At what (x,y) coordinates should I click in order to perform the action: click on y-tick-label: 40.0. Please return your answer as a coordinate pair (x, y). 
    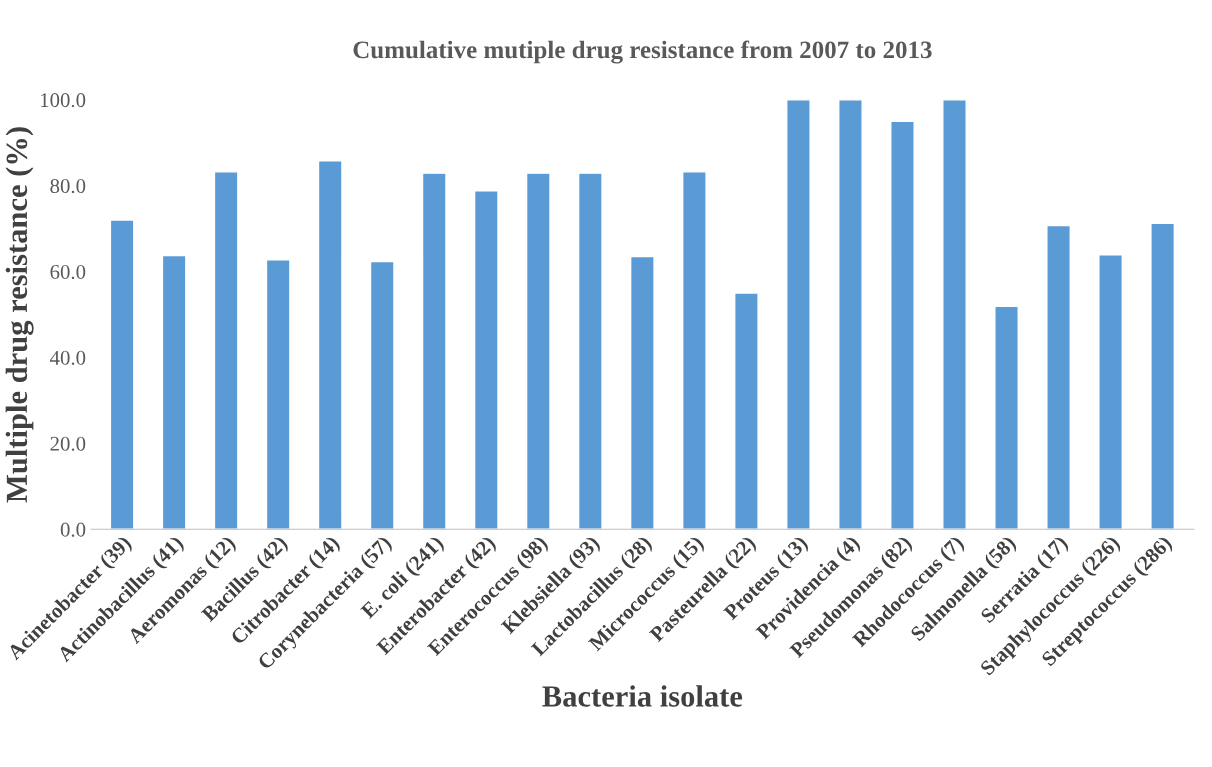
    Looking at the image, I should click on (67, 357).